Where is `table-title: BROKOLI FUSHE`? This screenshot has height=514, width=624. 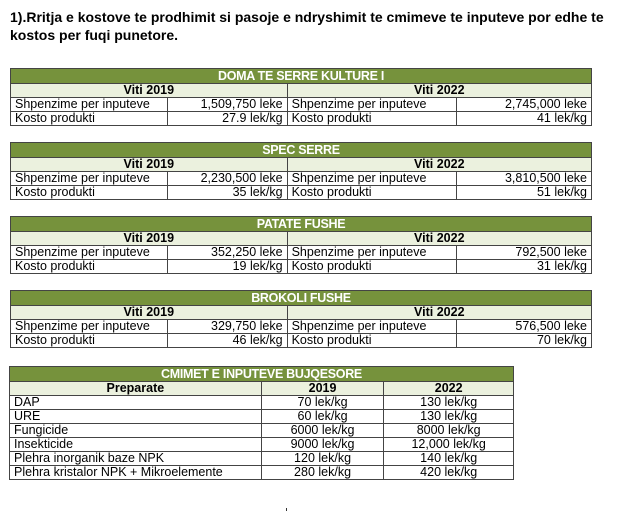
table-title: BROKOLI FUSHE is located at coordinates (301, 298).